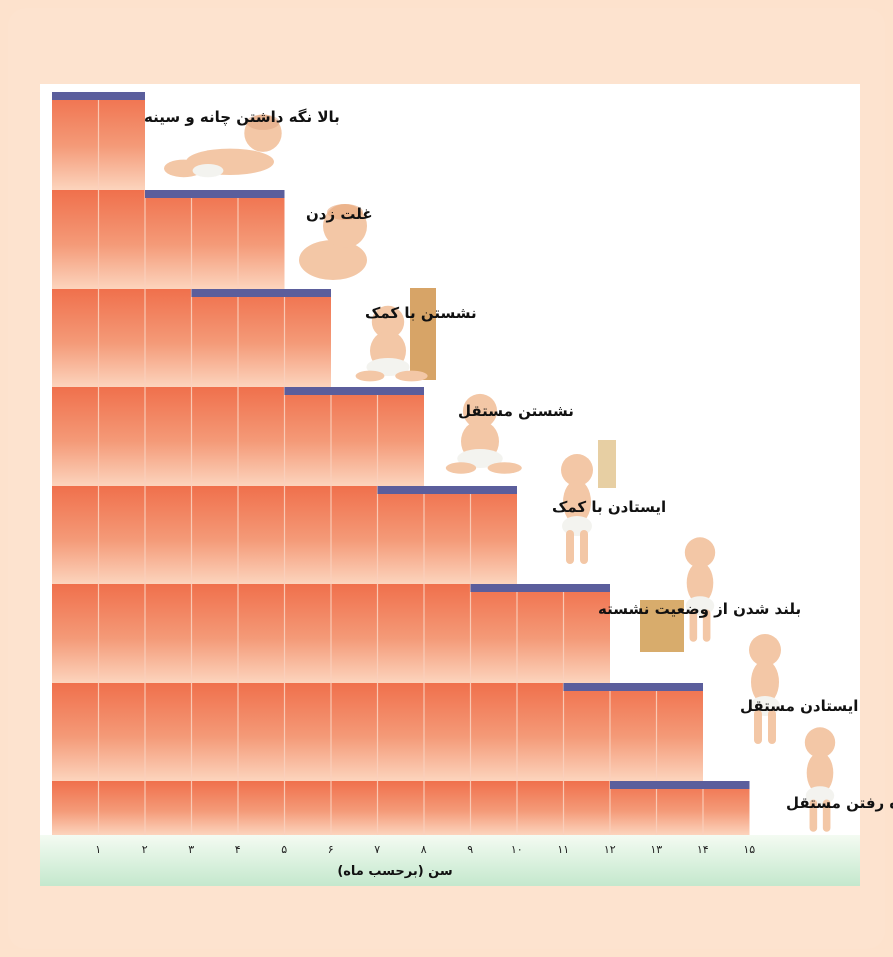 The image size is (893, 957). Describe the element at coordinates (839, 803) in the screenshot. I see `stage-label: راه رفتن مستقل` at that location.